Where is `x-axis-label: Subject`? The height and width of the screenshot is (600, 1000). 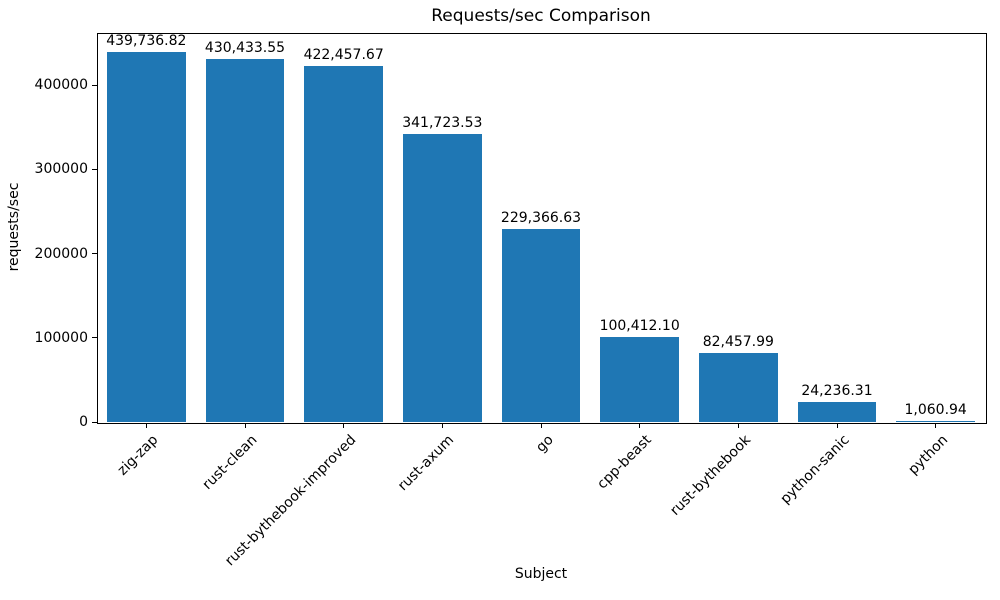 x-axis-label: Subject is located at coordinates (541, 574).